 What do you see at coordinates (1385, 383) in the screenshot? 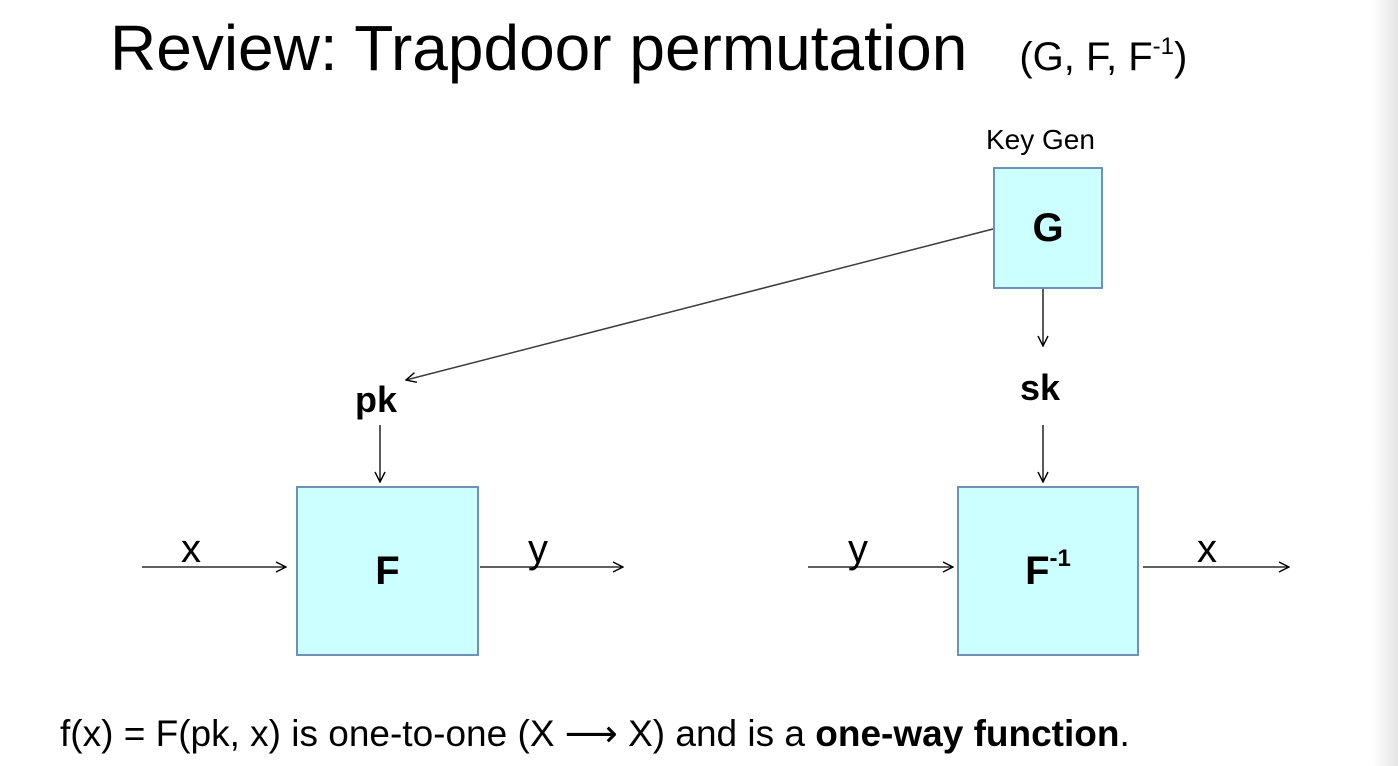
I see `slide-edge-shadow` at bounding box center [1385, 383].